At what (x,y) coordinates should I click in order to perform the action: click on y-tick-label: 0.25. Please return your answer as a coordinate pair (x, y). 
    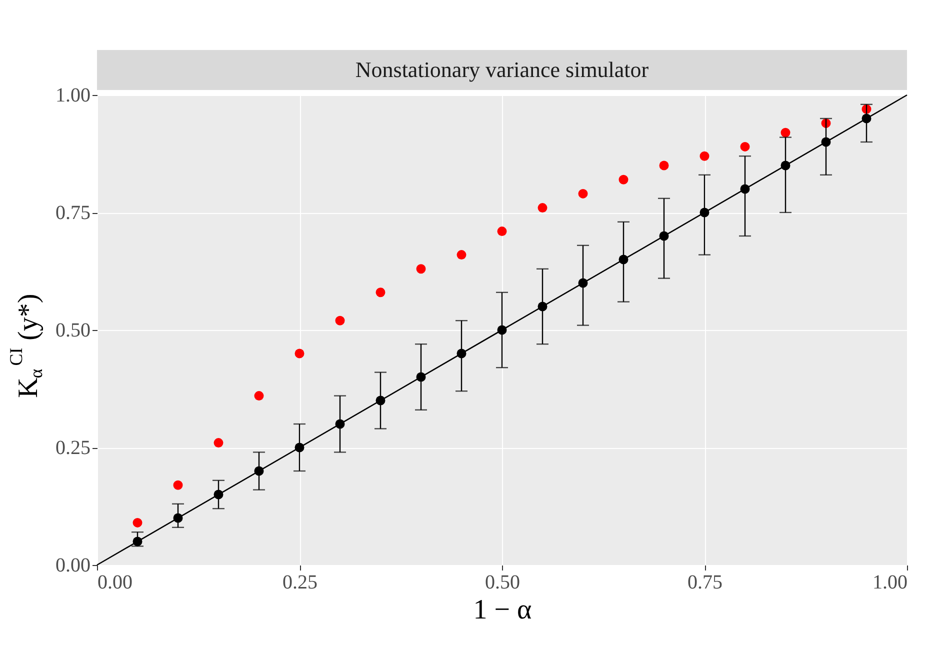
    Looking at the image, I should click on (73, 448).